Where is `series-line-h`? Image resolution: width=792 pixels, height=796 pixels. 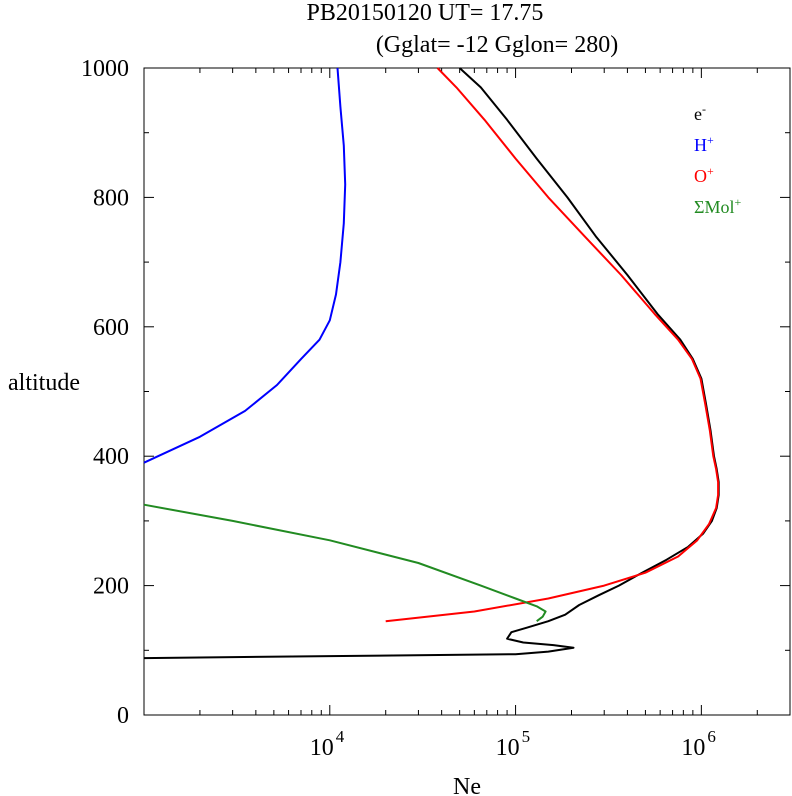
series-line-h is located at coordinates (245, 265).